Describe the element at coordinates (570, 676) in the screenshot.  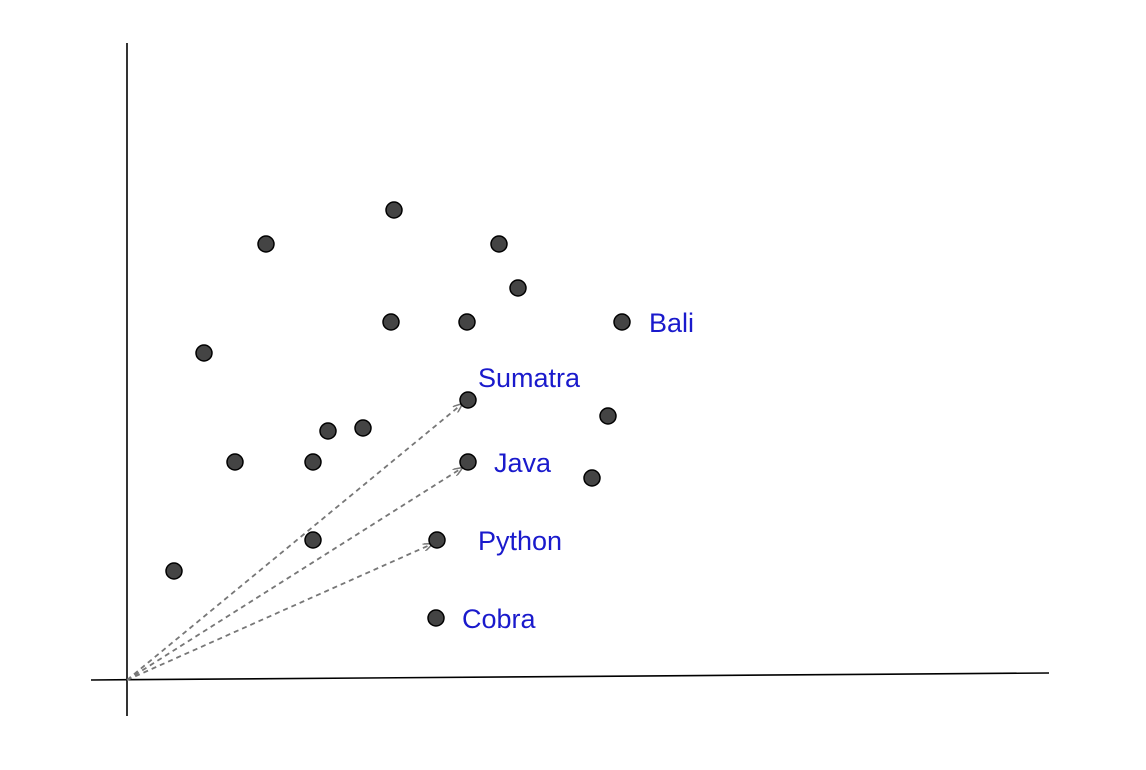
I see `x-axis` at that location.